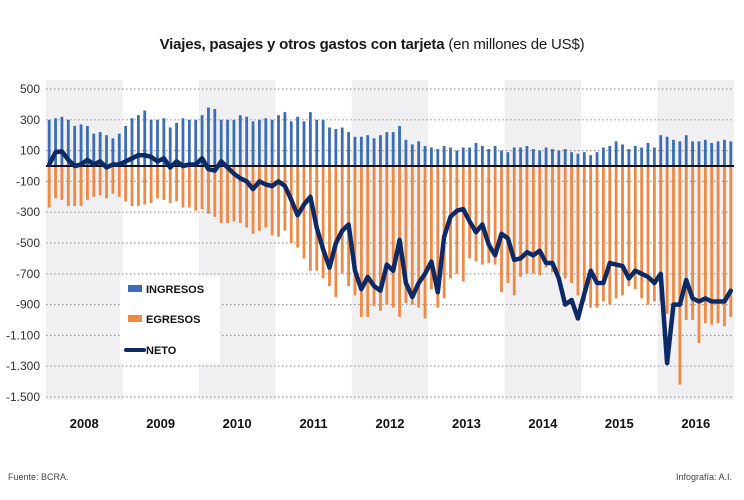 The image size is (744, 500). I want to click on x-tick-label: 2011, so click(313, 423).